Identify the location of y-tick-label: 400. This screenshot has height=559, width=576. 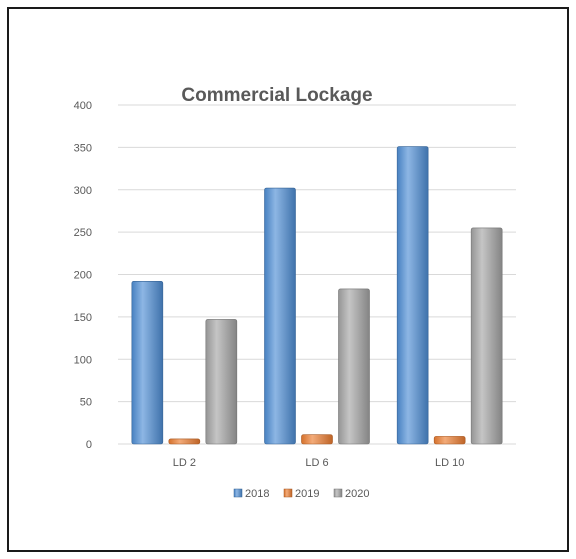
(83, 106).